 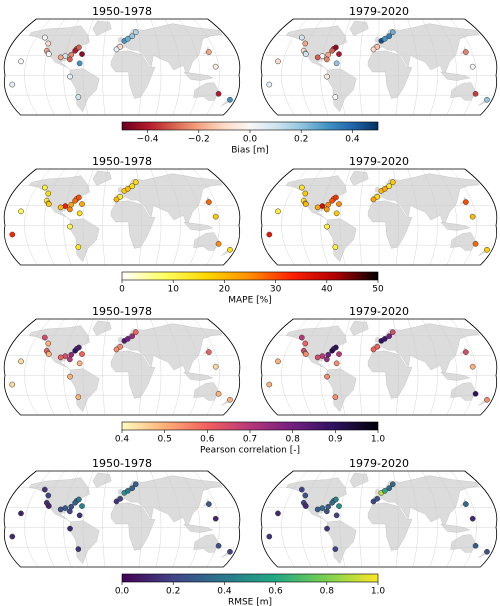 What do you see at coordinates (250, 602) in the screenshot?
I see `colorbar-label: RMSE [m]` at bounding box center [250, 602].